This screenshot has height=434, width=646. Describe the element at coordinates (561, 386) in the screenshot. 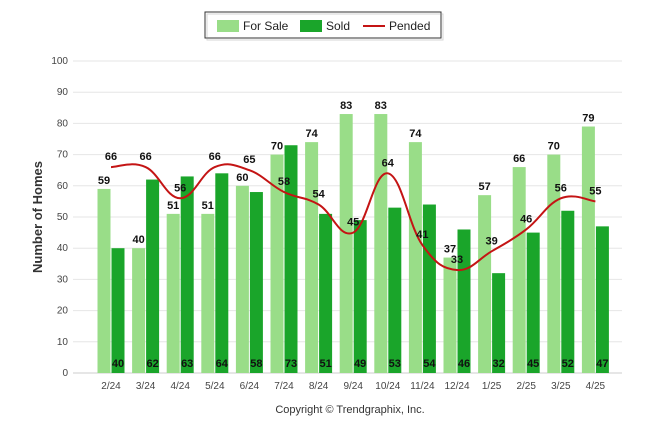

I see `x-tick-label: 3/25` at that location.